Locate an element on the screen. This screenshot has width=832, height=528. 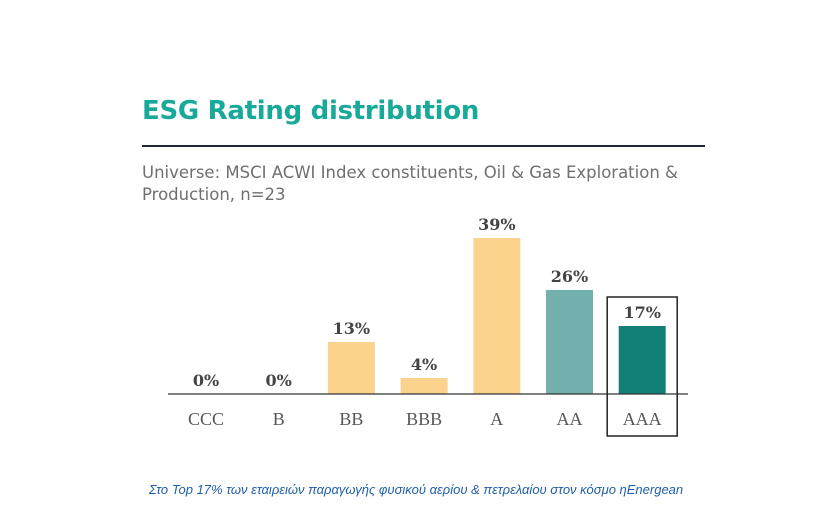
tick-label-ccc: CCC is located at coordinates (206, 419).